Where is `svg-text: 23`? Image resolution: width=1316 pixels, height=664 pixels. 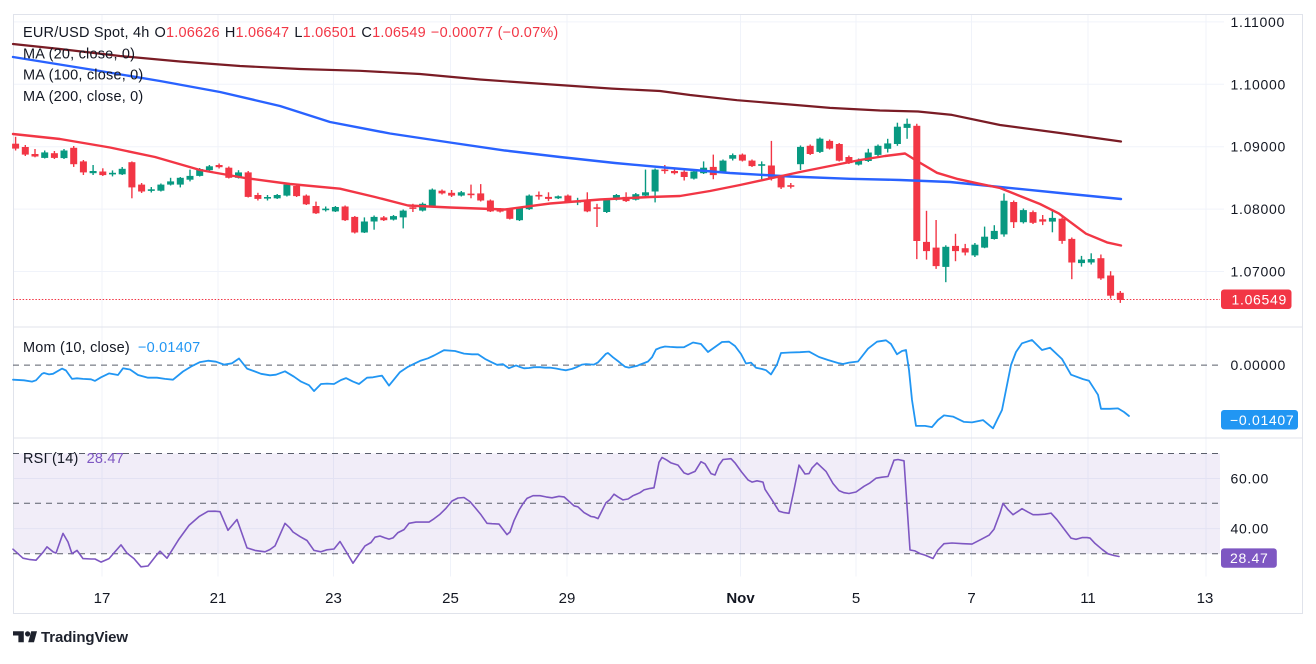 svg-text: 23 is located at coordinates (333, 598).